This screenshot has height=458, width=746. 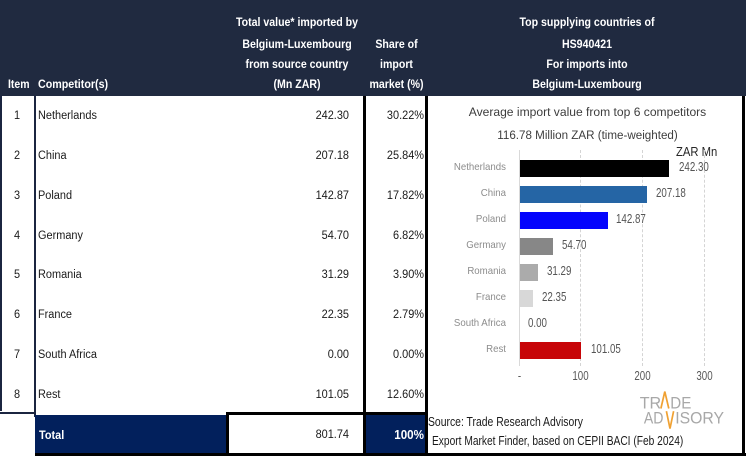 I want to click on svg-text: DE, so click(x=680, y=403).